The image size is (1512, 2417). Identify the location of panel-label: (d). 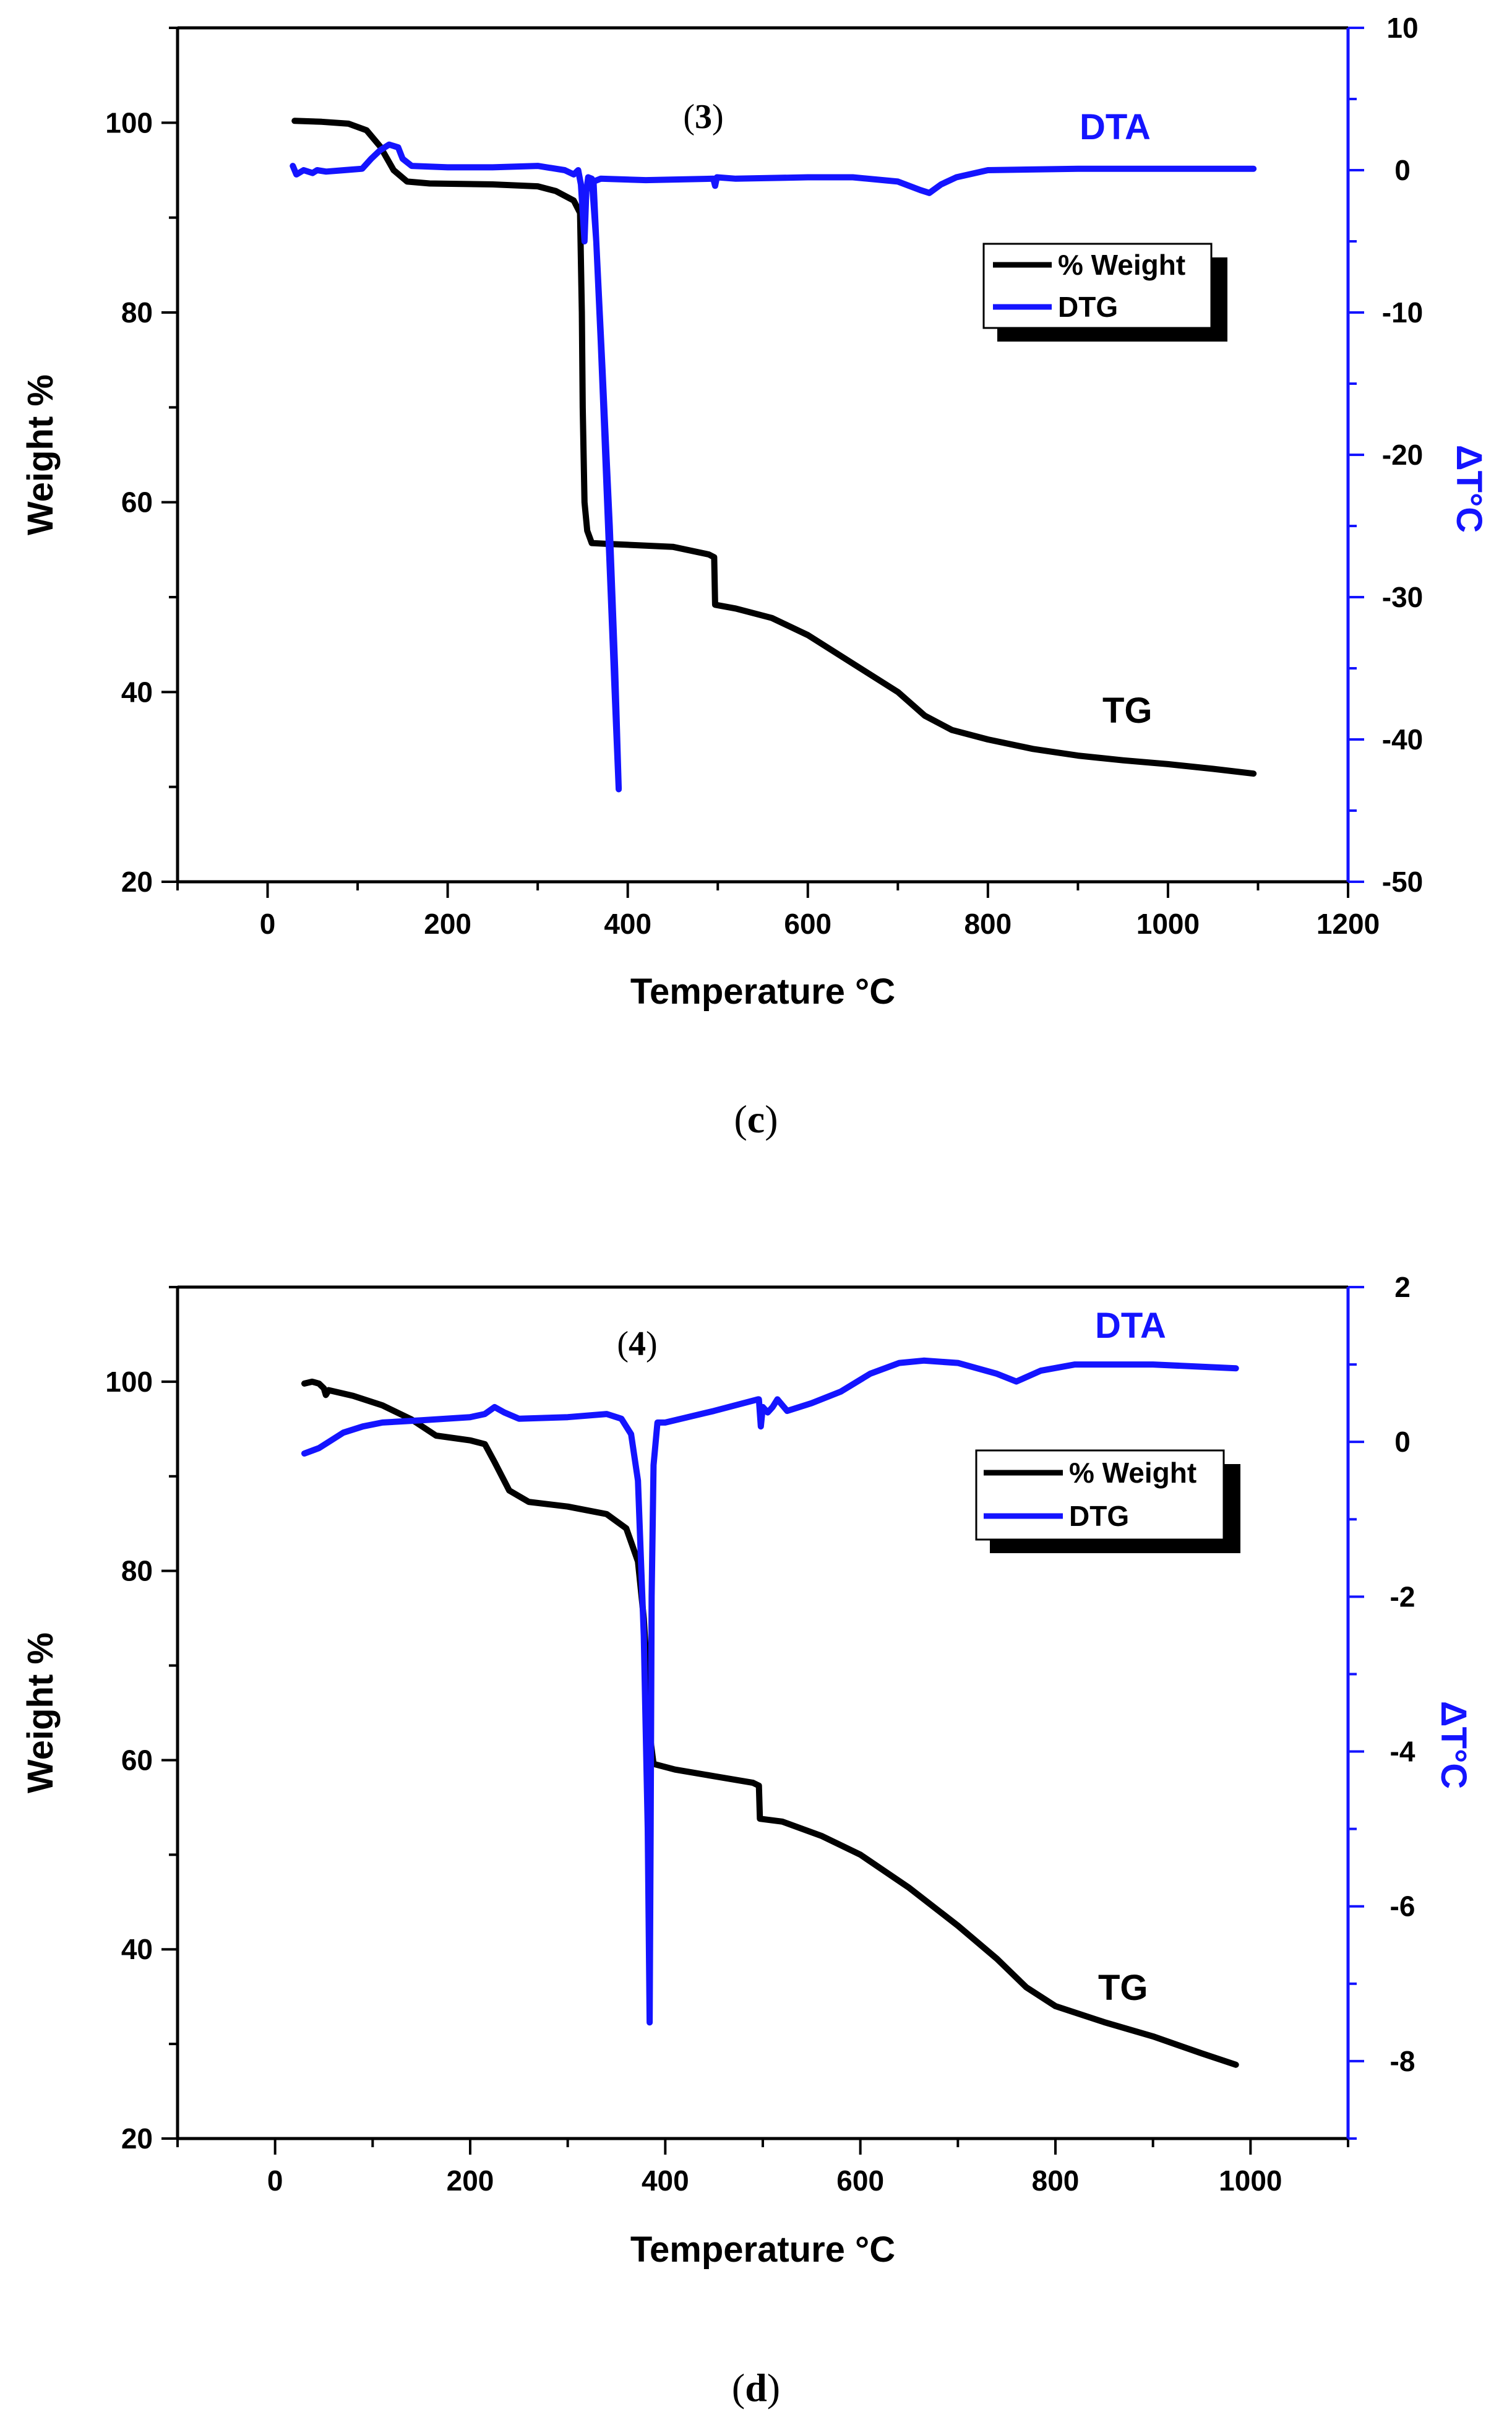
(756, 2388).